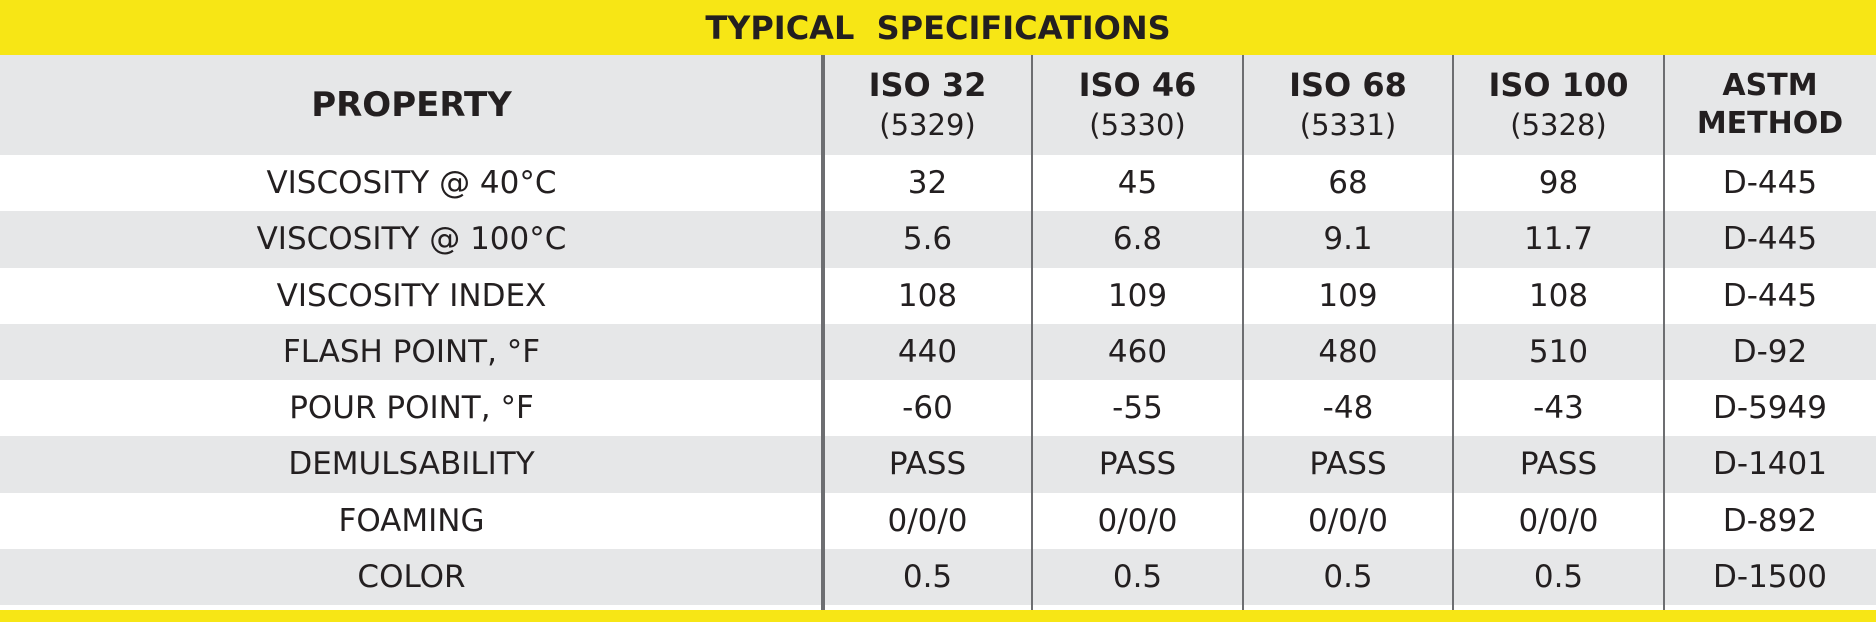 The image size is (1876, 622). Describe the element at coordinates (1558, 183) in the screenshot. I see `row-value: 98` at that location.